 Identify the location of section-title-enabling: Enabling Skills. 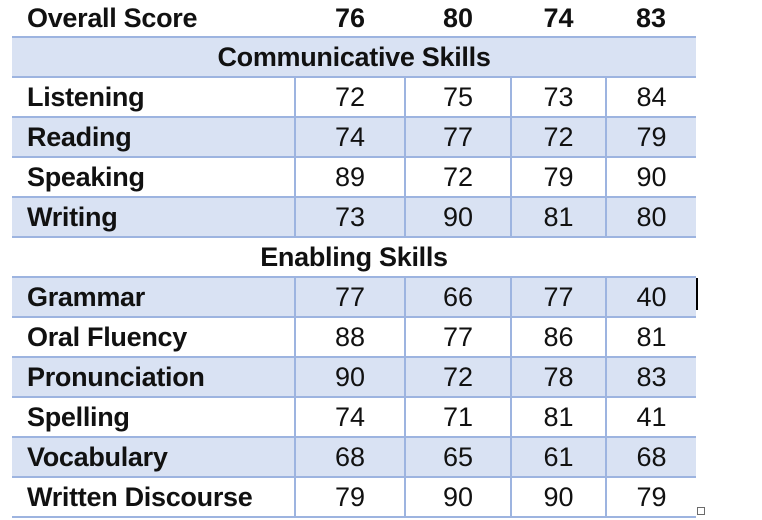
(354, 257).